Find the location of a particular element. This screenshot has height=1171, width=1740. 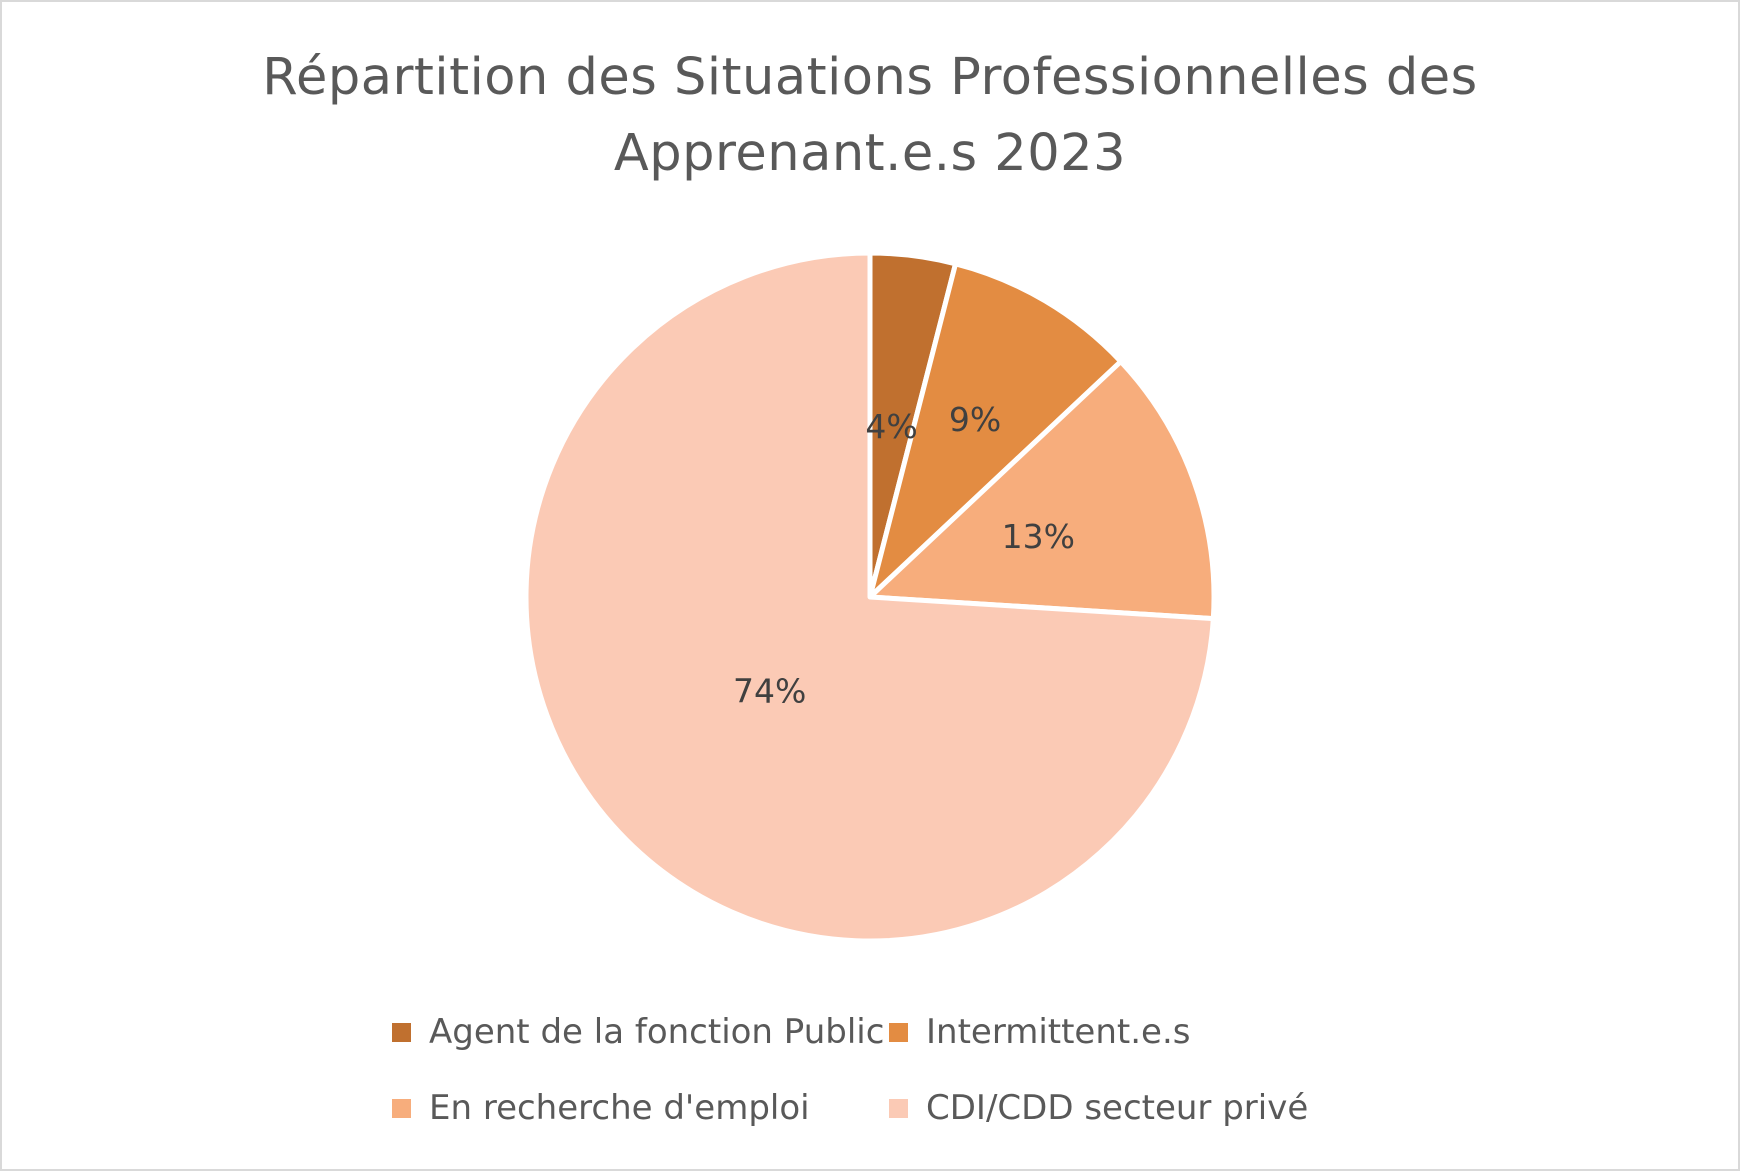

legend-item-cdi-cdd-secteur-prive: CDI/CDD secteur privé is located at coordinates (1098, 1108).